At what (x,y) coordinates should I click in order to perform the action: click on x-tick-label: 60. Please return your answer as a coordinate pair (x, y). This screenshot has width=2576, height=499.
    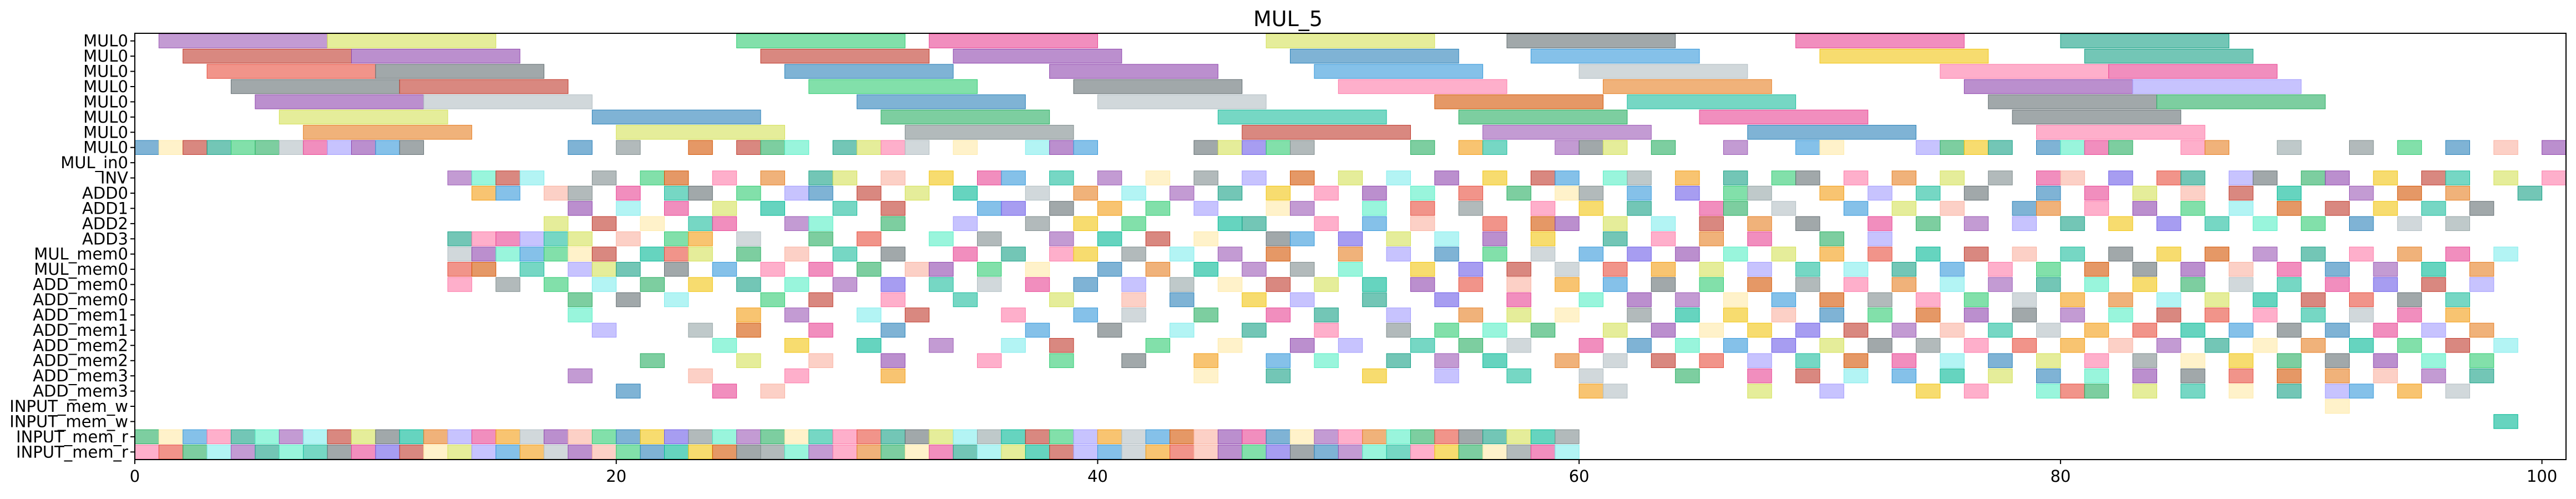
    Looking at the image, I should click on (1579, 476).